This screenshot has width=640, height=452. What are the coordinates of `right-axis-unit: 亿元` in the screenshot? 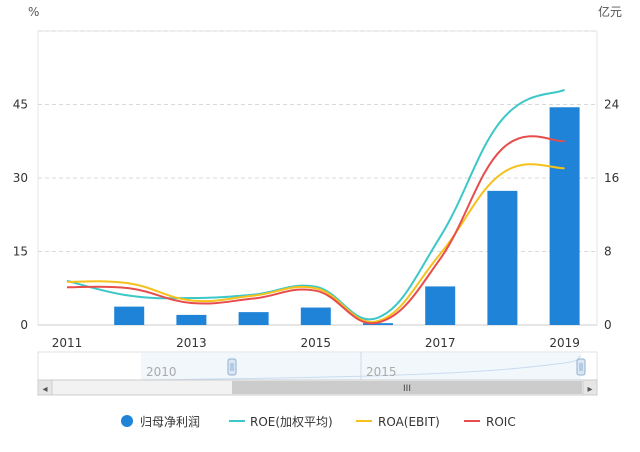 It's located at (610, 11).